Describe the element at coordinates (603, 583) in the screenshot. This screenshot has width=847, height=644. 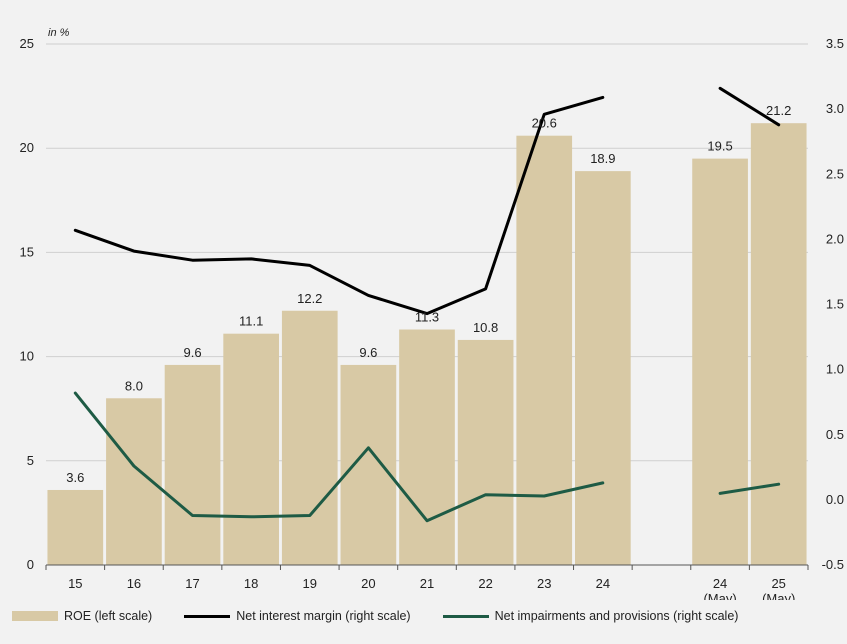
I see `x-tick-label: 24` at that location.